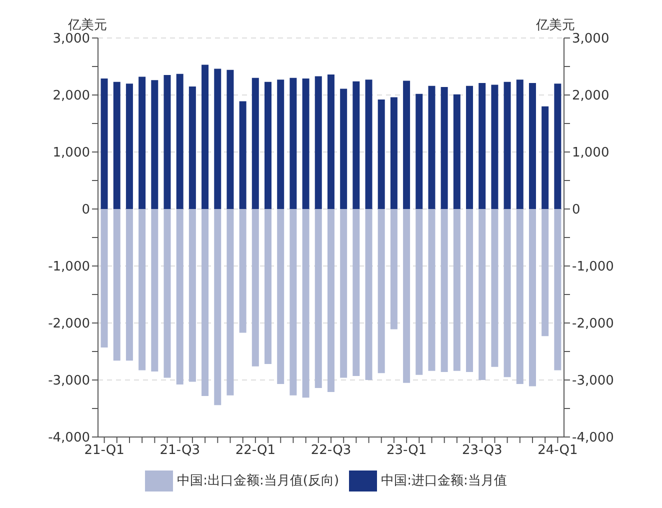 Image resolution: width=662 pixels, height=508 pixels. Describe the element at coordinates (71, 39) in the screenshot. I see `y-tick-label: 3,000` at that location.